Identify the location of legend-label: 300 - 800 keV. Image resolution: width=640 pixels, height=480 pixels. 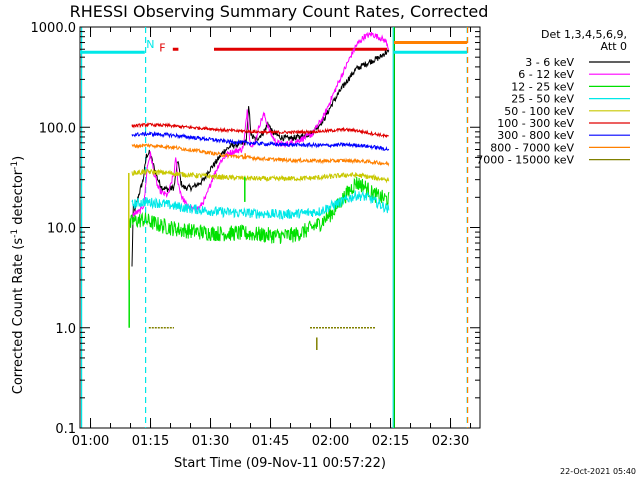
(535, 135).